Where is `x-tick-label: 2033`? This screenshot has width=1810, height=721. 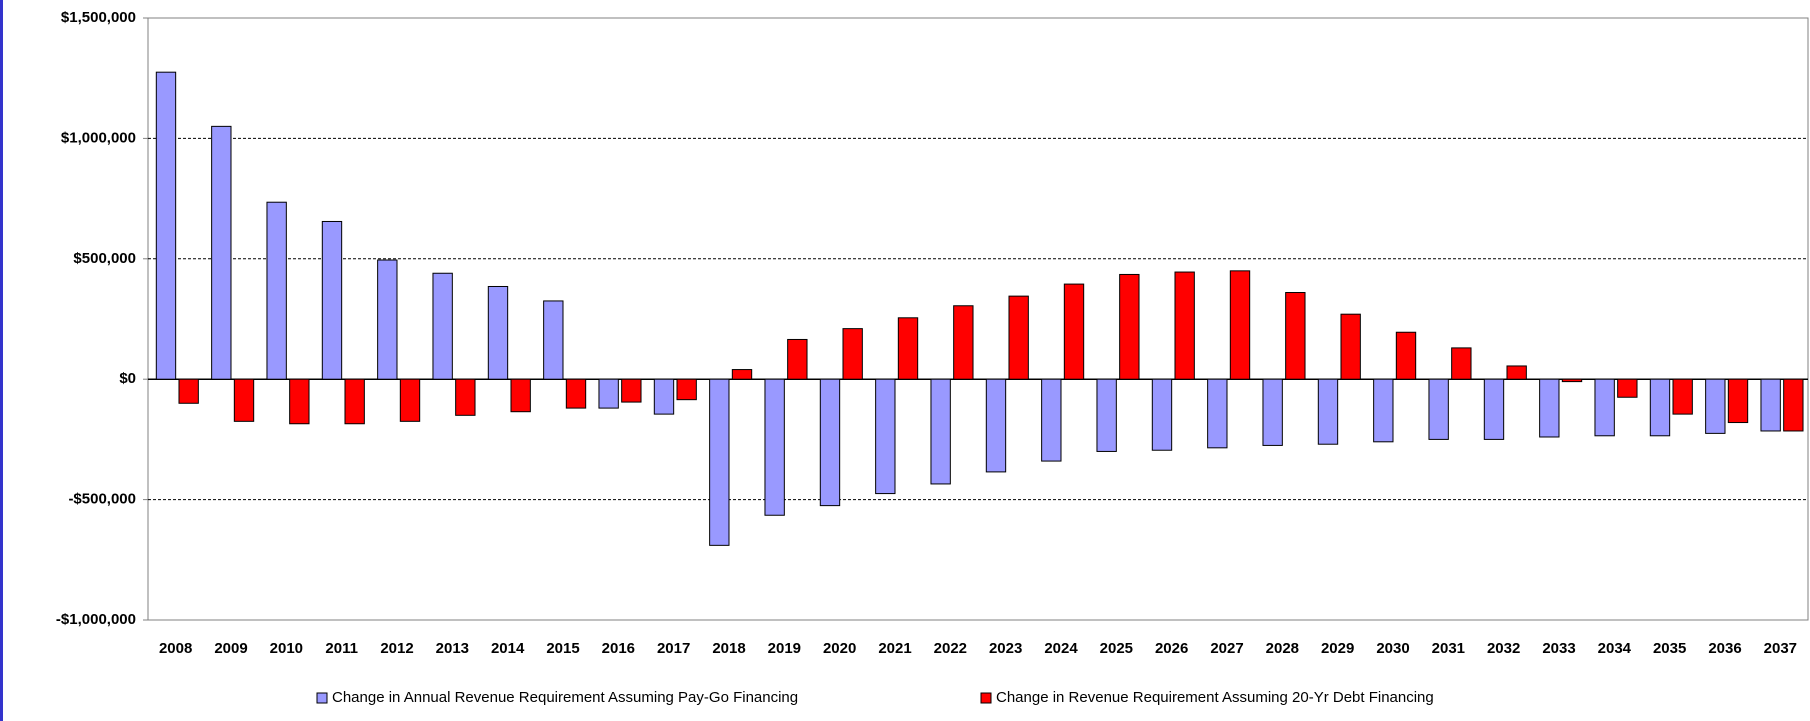
x-tick-label: 2033 is located at coordinates (1558, 648).